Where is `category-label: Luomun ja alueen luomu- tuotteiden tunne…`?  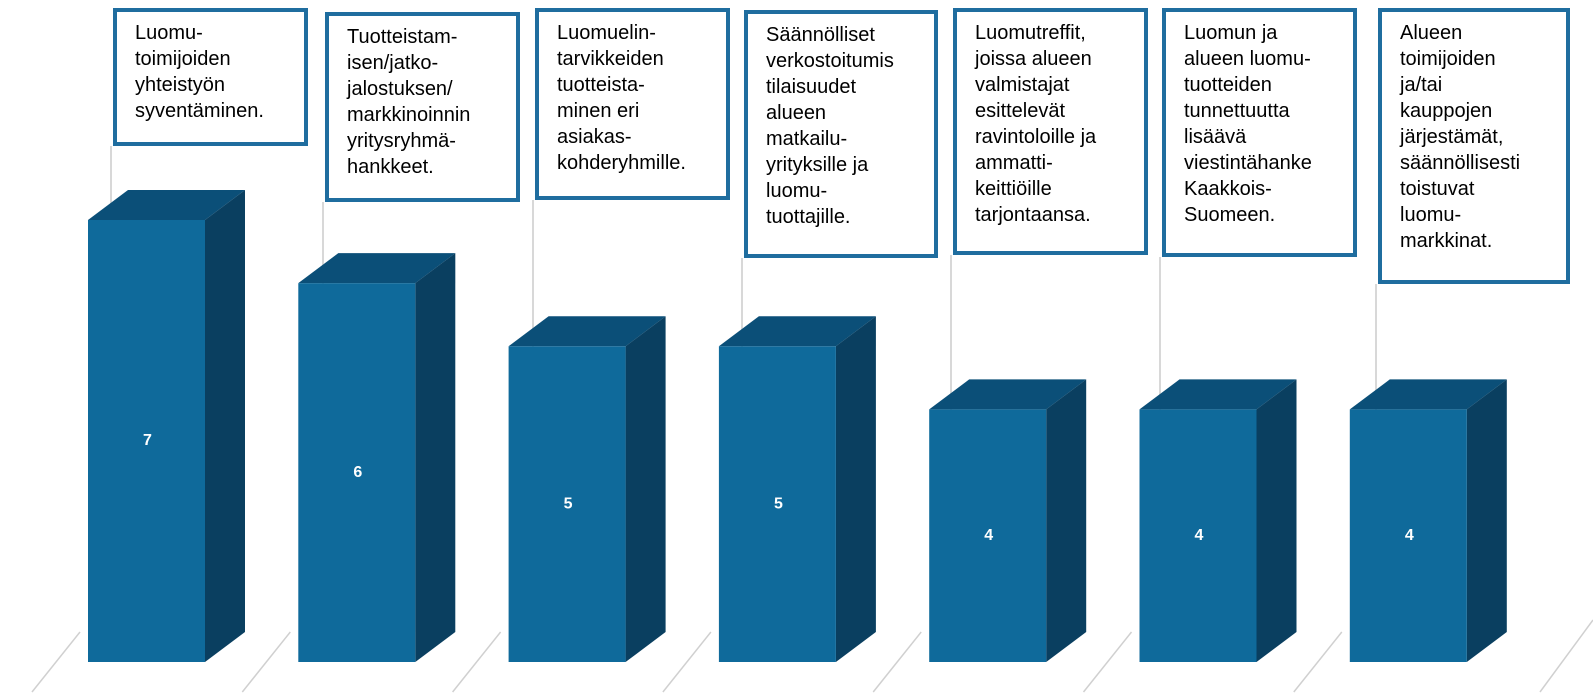
category-label: Luomun ja alueen luomu- tuotteiden tunne… is located at coordinates (1259, 132).